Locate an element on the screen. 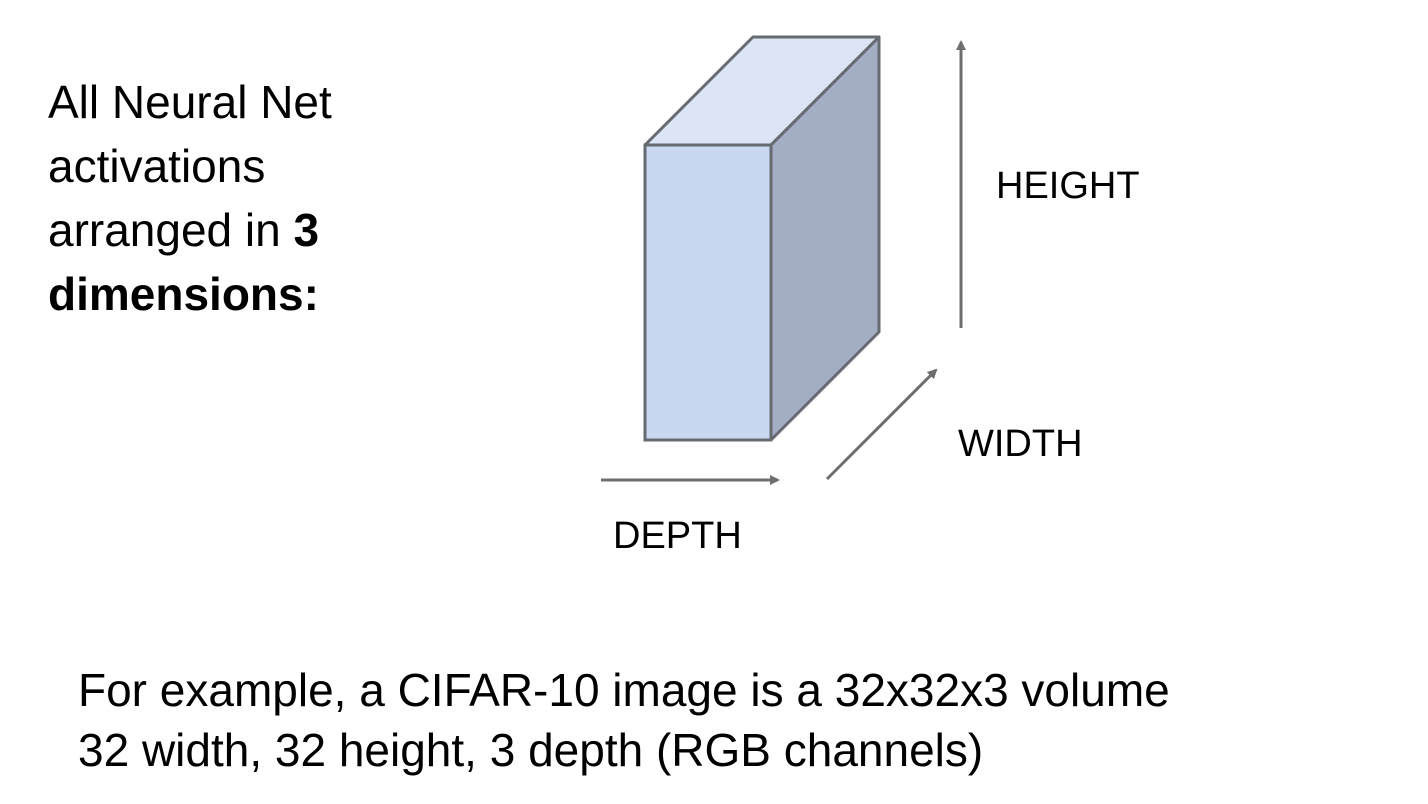 Image resolution: width=1428 pixels, height=804 pixels. heading-line-1: All Neural Net is located at coordinates (190, 102).